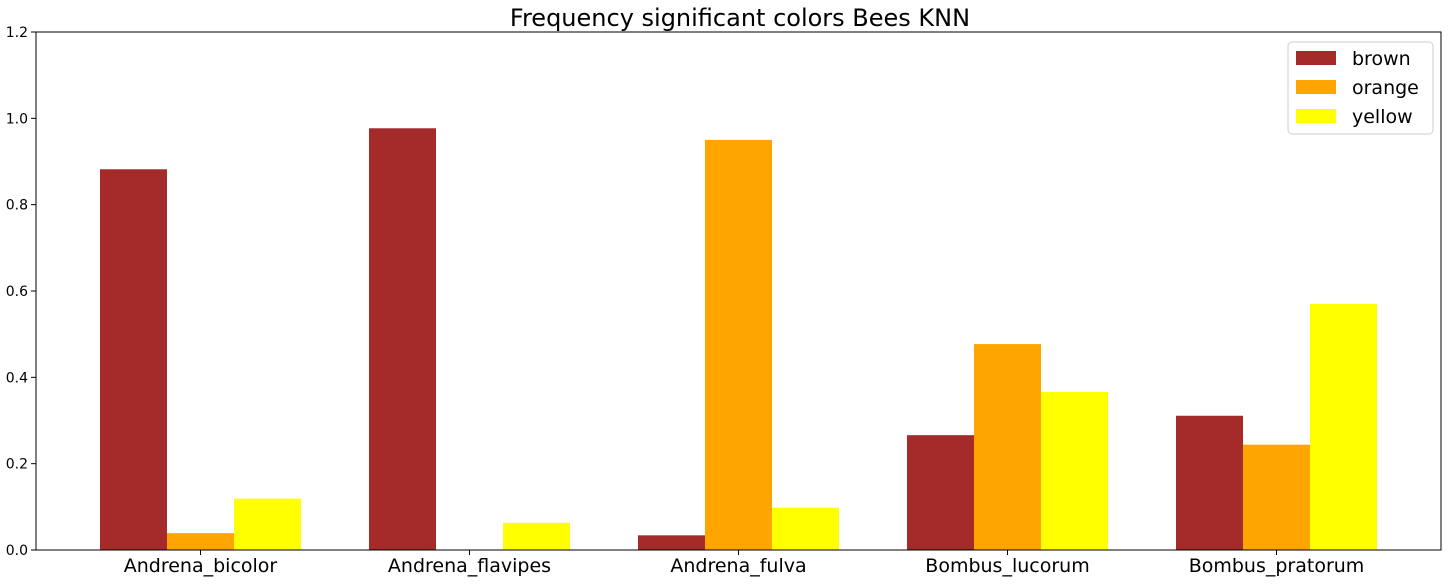 Image resolution: width=1448 pixels, height=584 pixels. What do you see at coordinates (1343, 426) in the screenshot?
I see `bar-yellow-bombus-pratorum` at bounding box center [1343, 426].